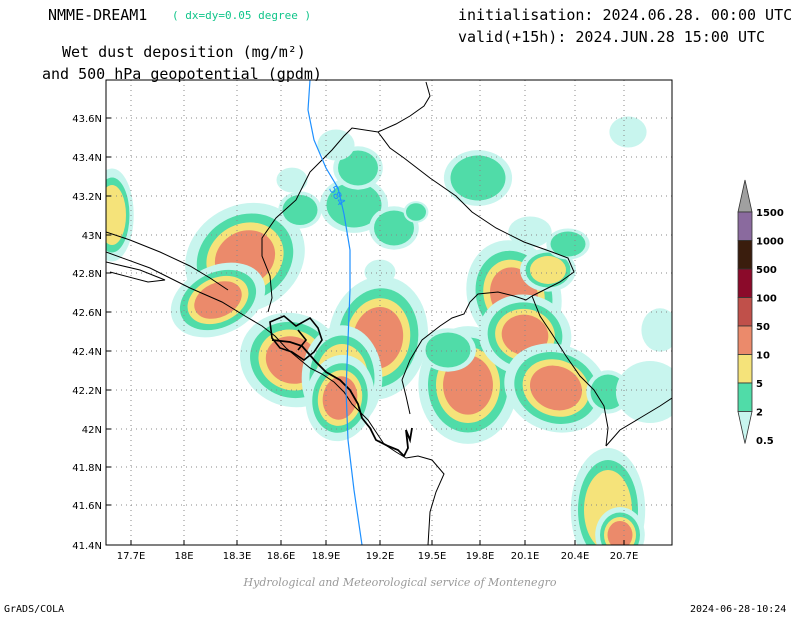 This screenshot has width=800, height=618. I want to click on model-name: NMME-DREAM1, so click(98, 15).